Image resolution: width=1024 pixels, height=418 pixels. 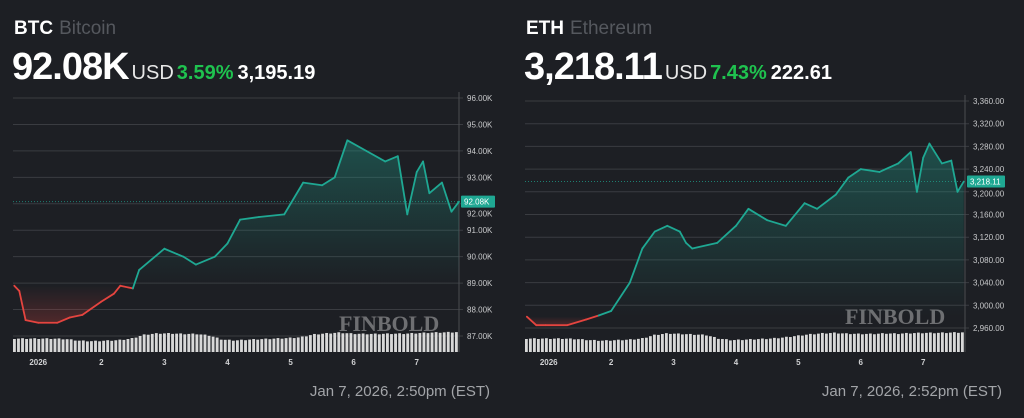 What do you see at coordinates (163, 67) in the screenshot?
I see `price-row: 92.08K USD 3.59% 3,195.19` at bounding box center [163, 67].